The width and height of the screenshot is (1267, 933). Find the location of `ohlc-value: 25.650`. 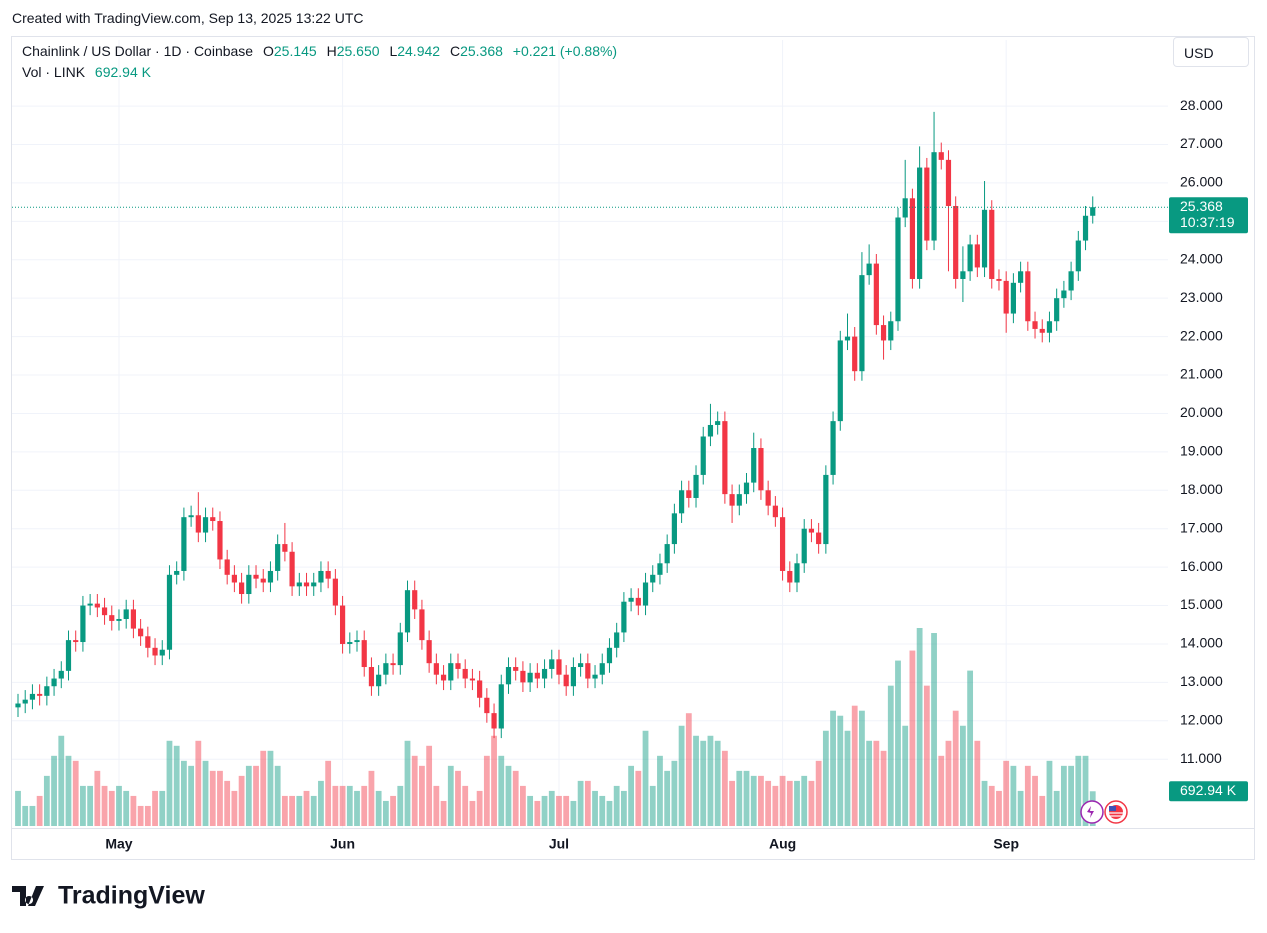

ohlc-value: 25.650 is located at coordinates (358, 51).